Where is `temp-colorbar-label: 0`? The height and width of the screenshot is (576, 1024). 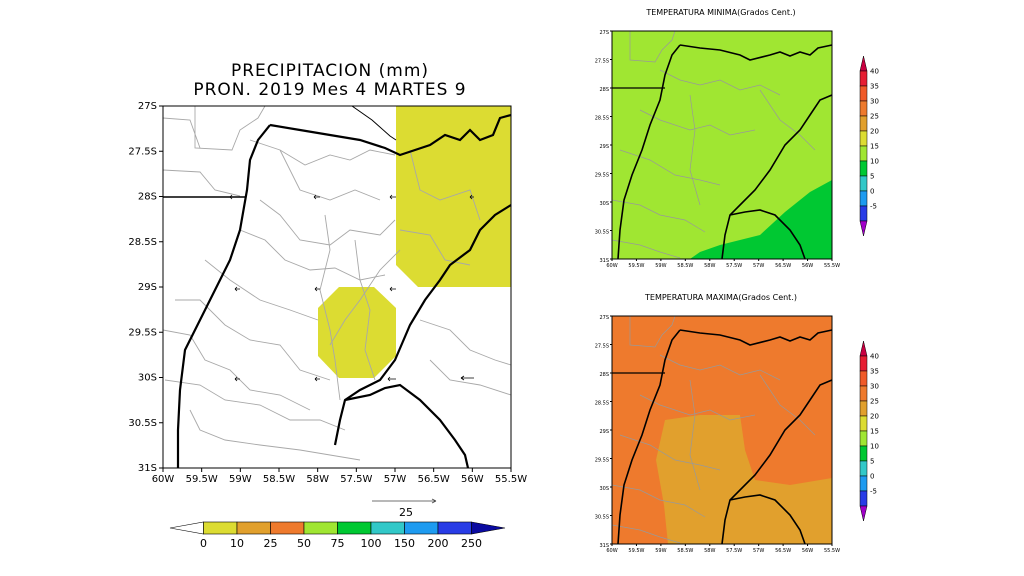
temp-colorbar-label: 0 is located at coordinates (872, 192).